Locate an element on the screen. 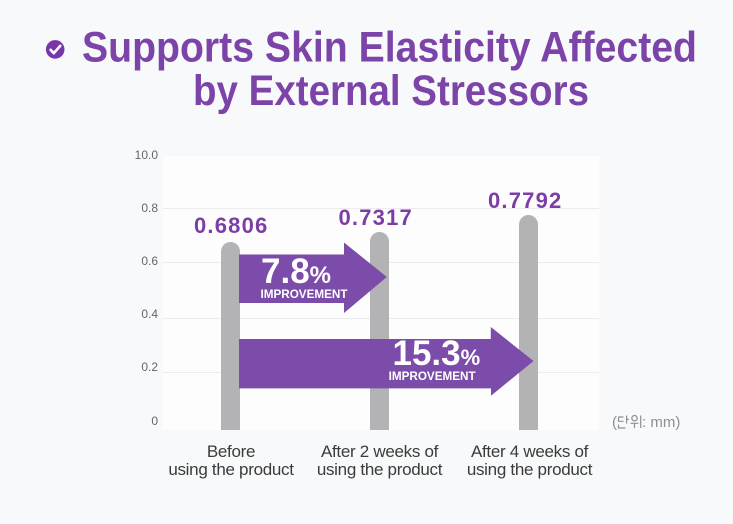 This screenshot has height=524, width=733. svg-text: by External Stressors is located at coordinates (391, 91).